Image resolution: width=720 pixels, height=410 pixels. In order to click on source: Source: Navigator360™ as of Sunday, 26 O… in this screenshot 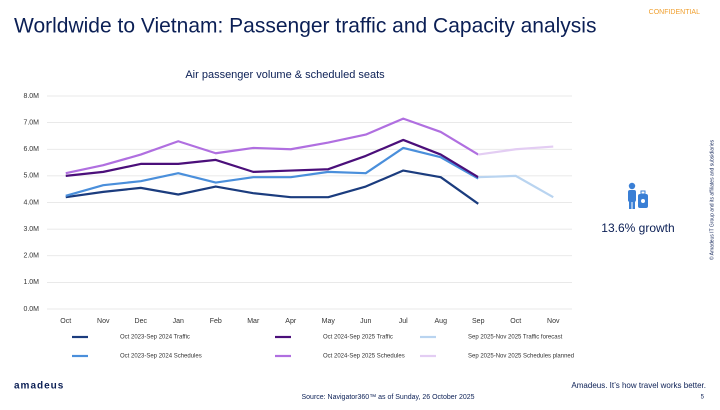, I will do `click(387, 397)`.